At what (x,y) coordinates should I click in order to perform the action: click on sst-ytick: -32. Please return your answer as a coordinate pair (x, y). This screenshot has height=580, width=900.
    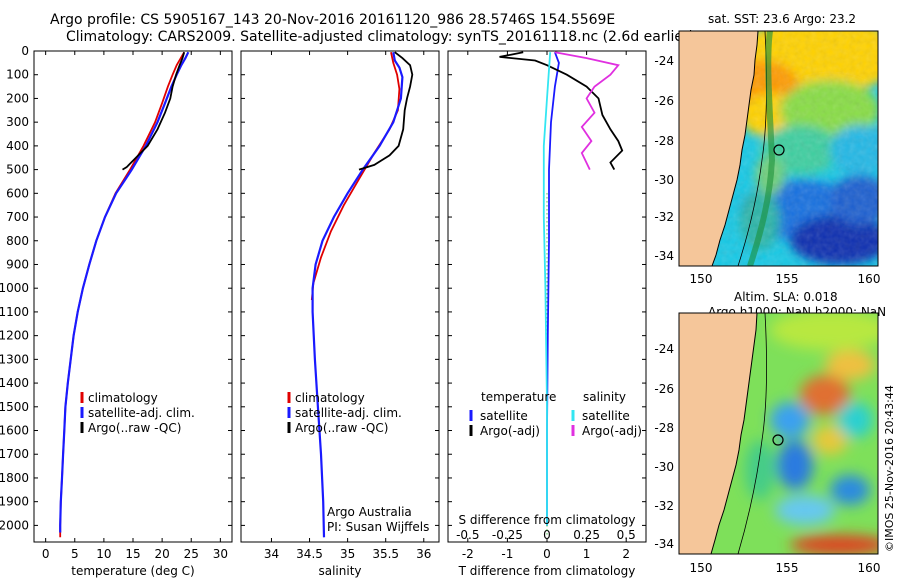
    Looking at the image, I should click on (664, 217).